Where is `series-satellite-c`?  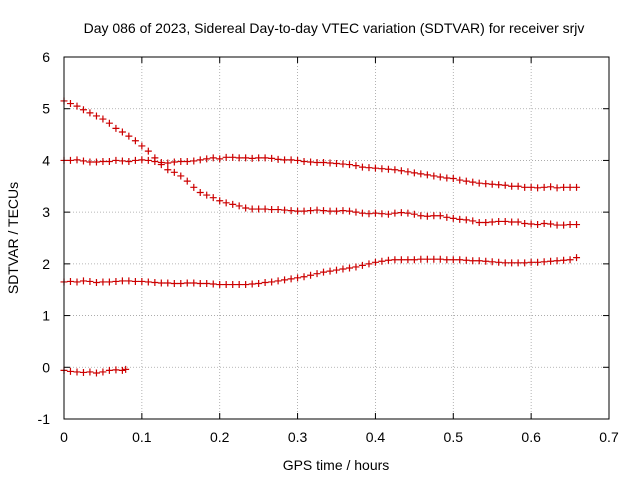
series-satellite-c is located at coordinates (320, 271).